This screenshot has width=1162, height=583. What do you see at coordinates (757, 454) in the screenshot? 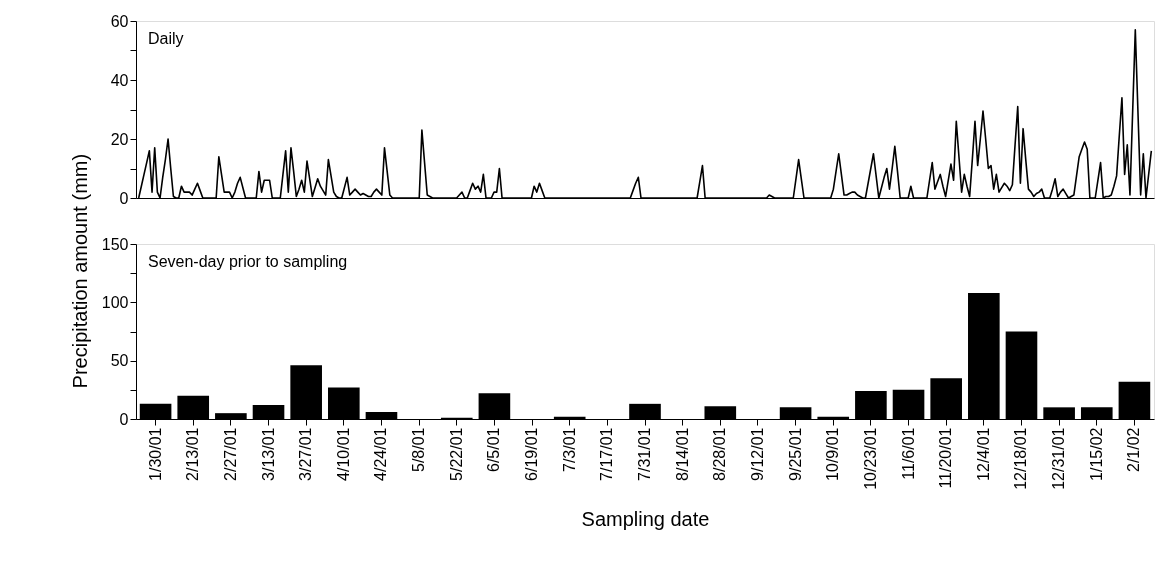
I see `x-tick-label: 9/12/01` at bounding box center [757, 454].